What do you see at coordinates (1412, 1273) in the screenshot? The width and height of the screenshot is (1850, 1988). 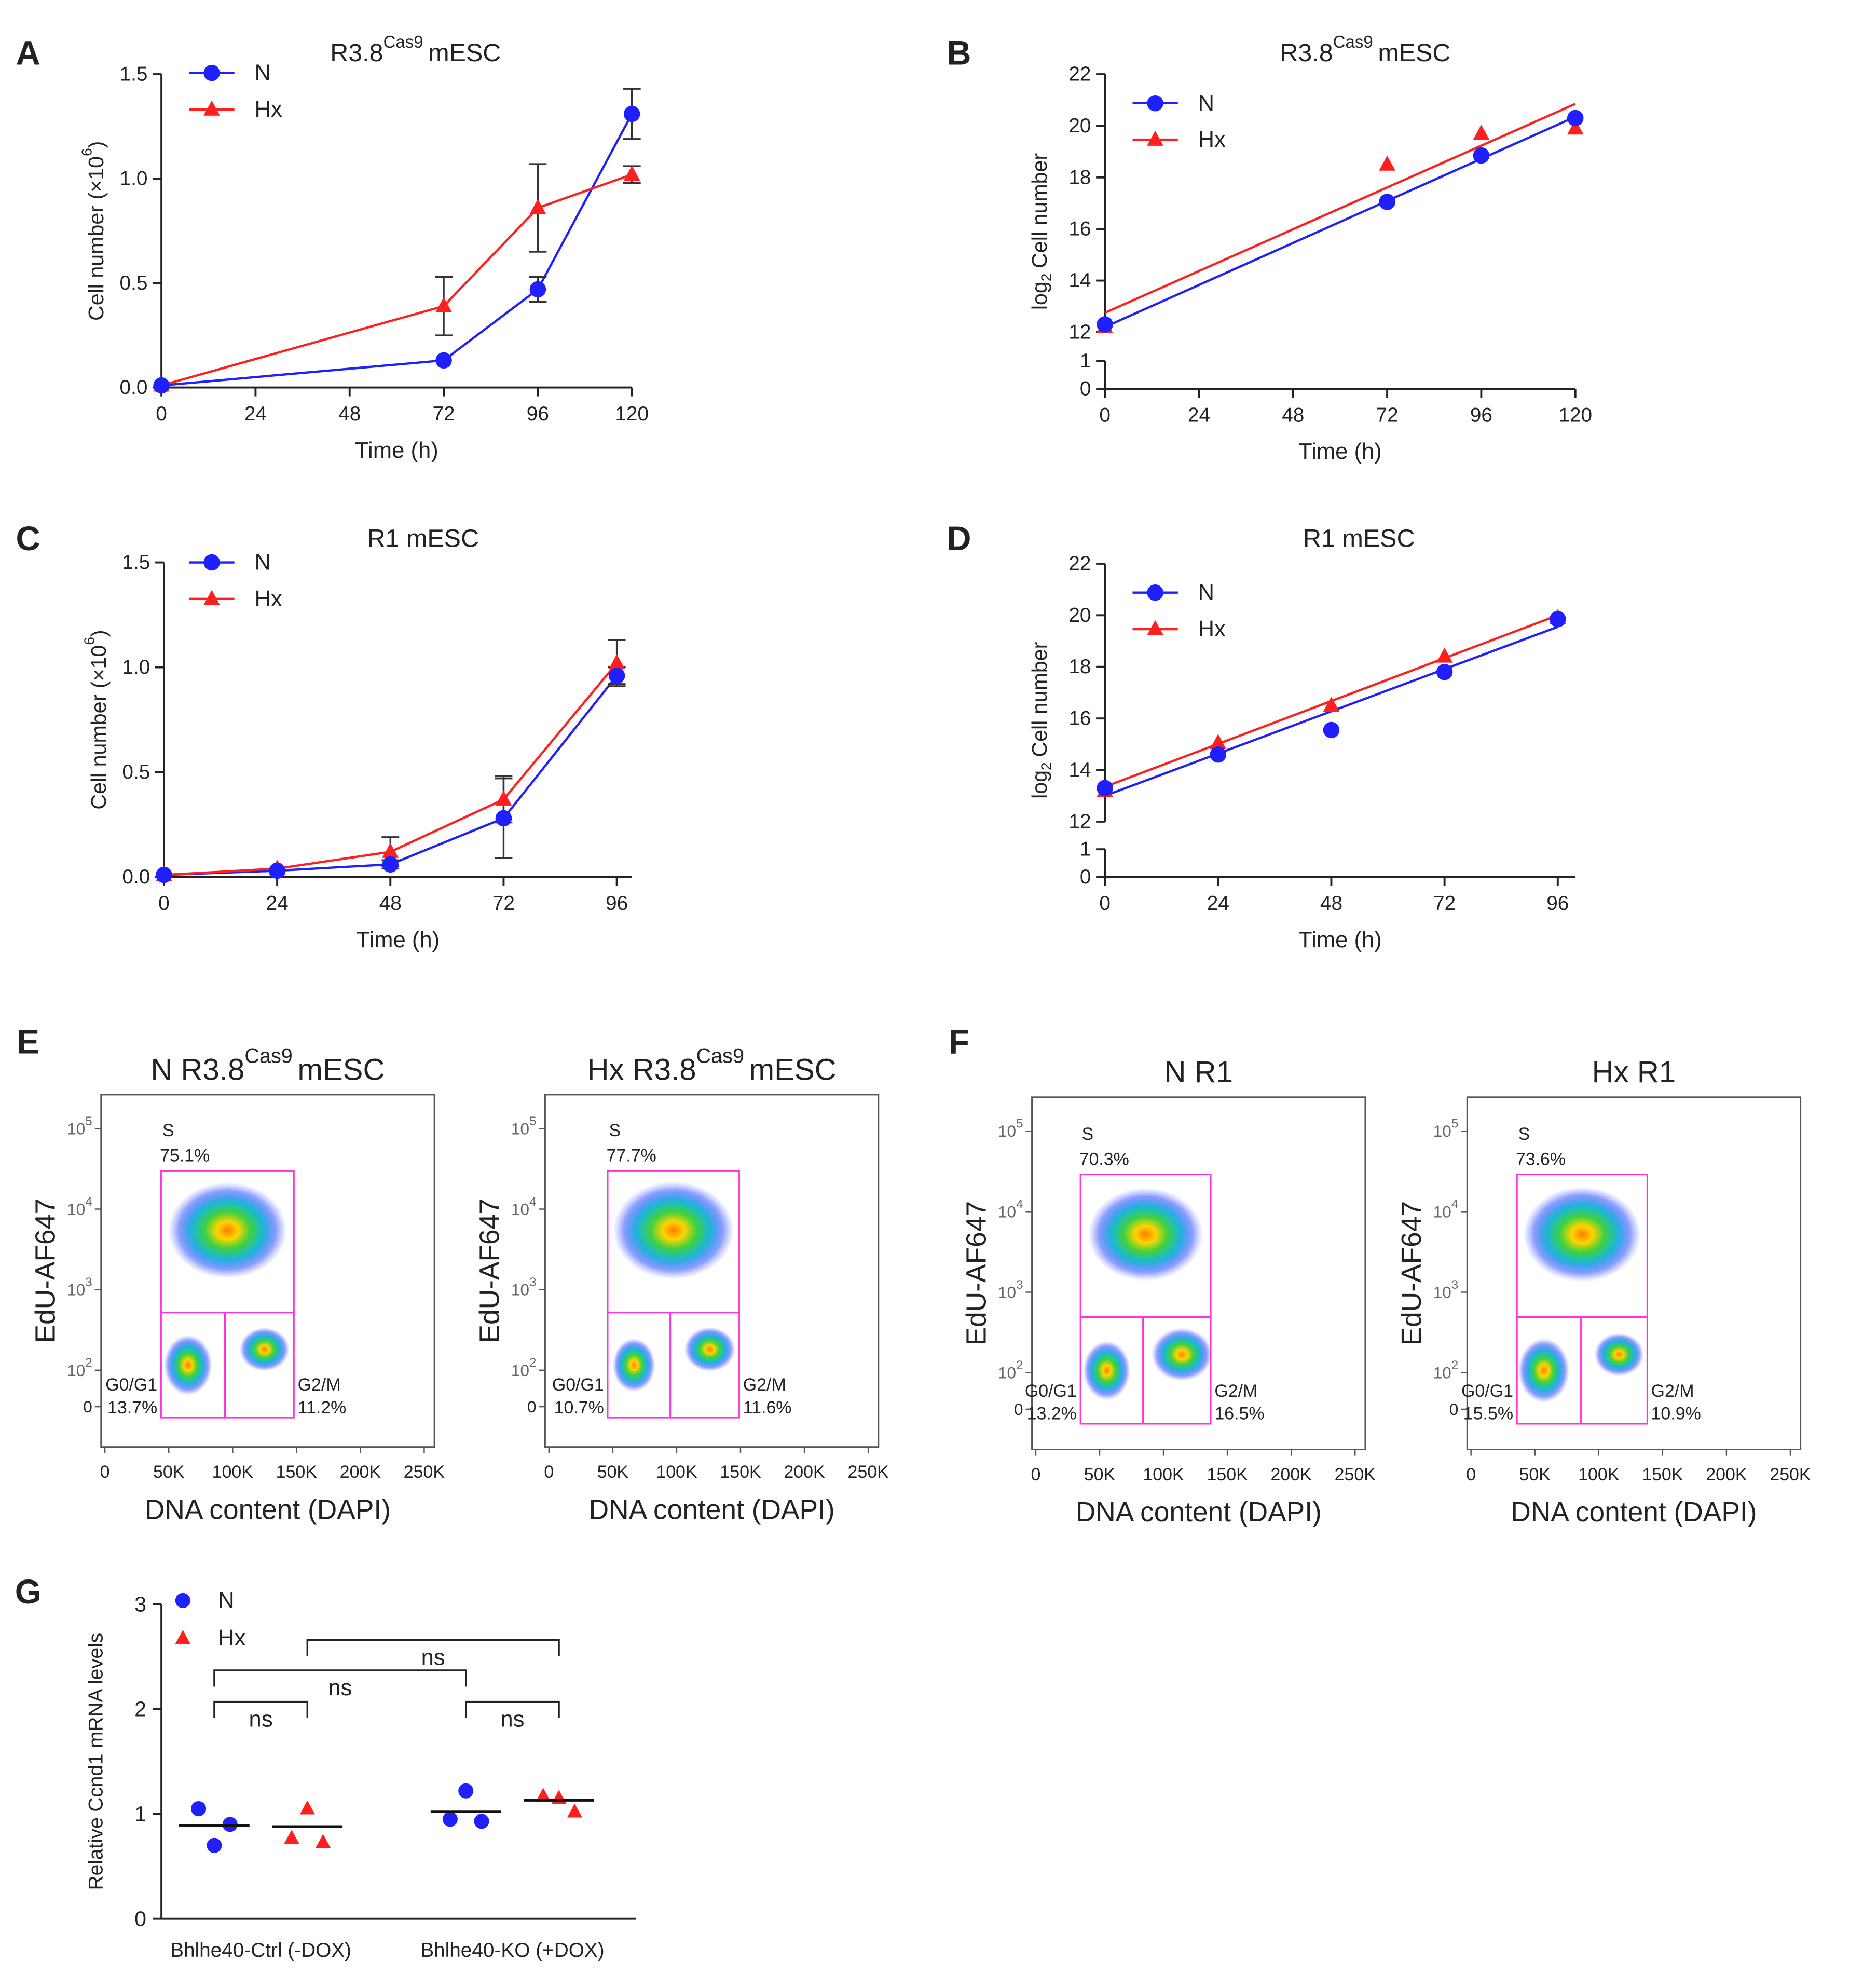 I see `y-axis-label: EdU-AF647` at bounding box center [1412, 1273].